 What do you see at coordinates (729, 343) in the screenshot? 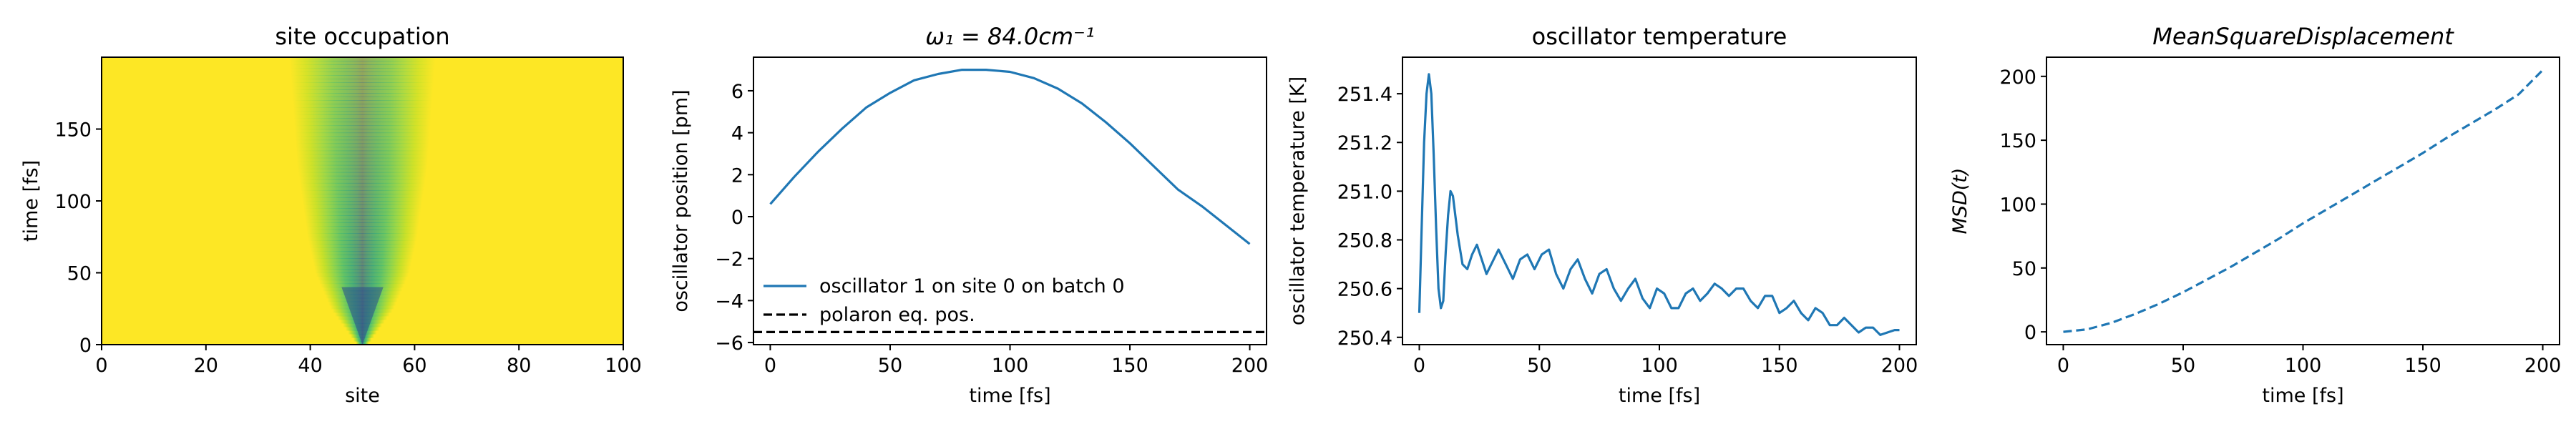
I see `y-tick-label: −6` at bounding box center [729, 343].